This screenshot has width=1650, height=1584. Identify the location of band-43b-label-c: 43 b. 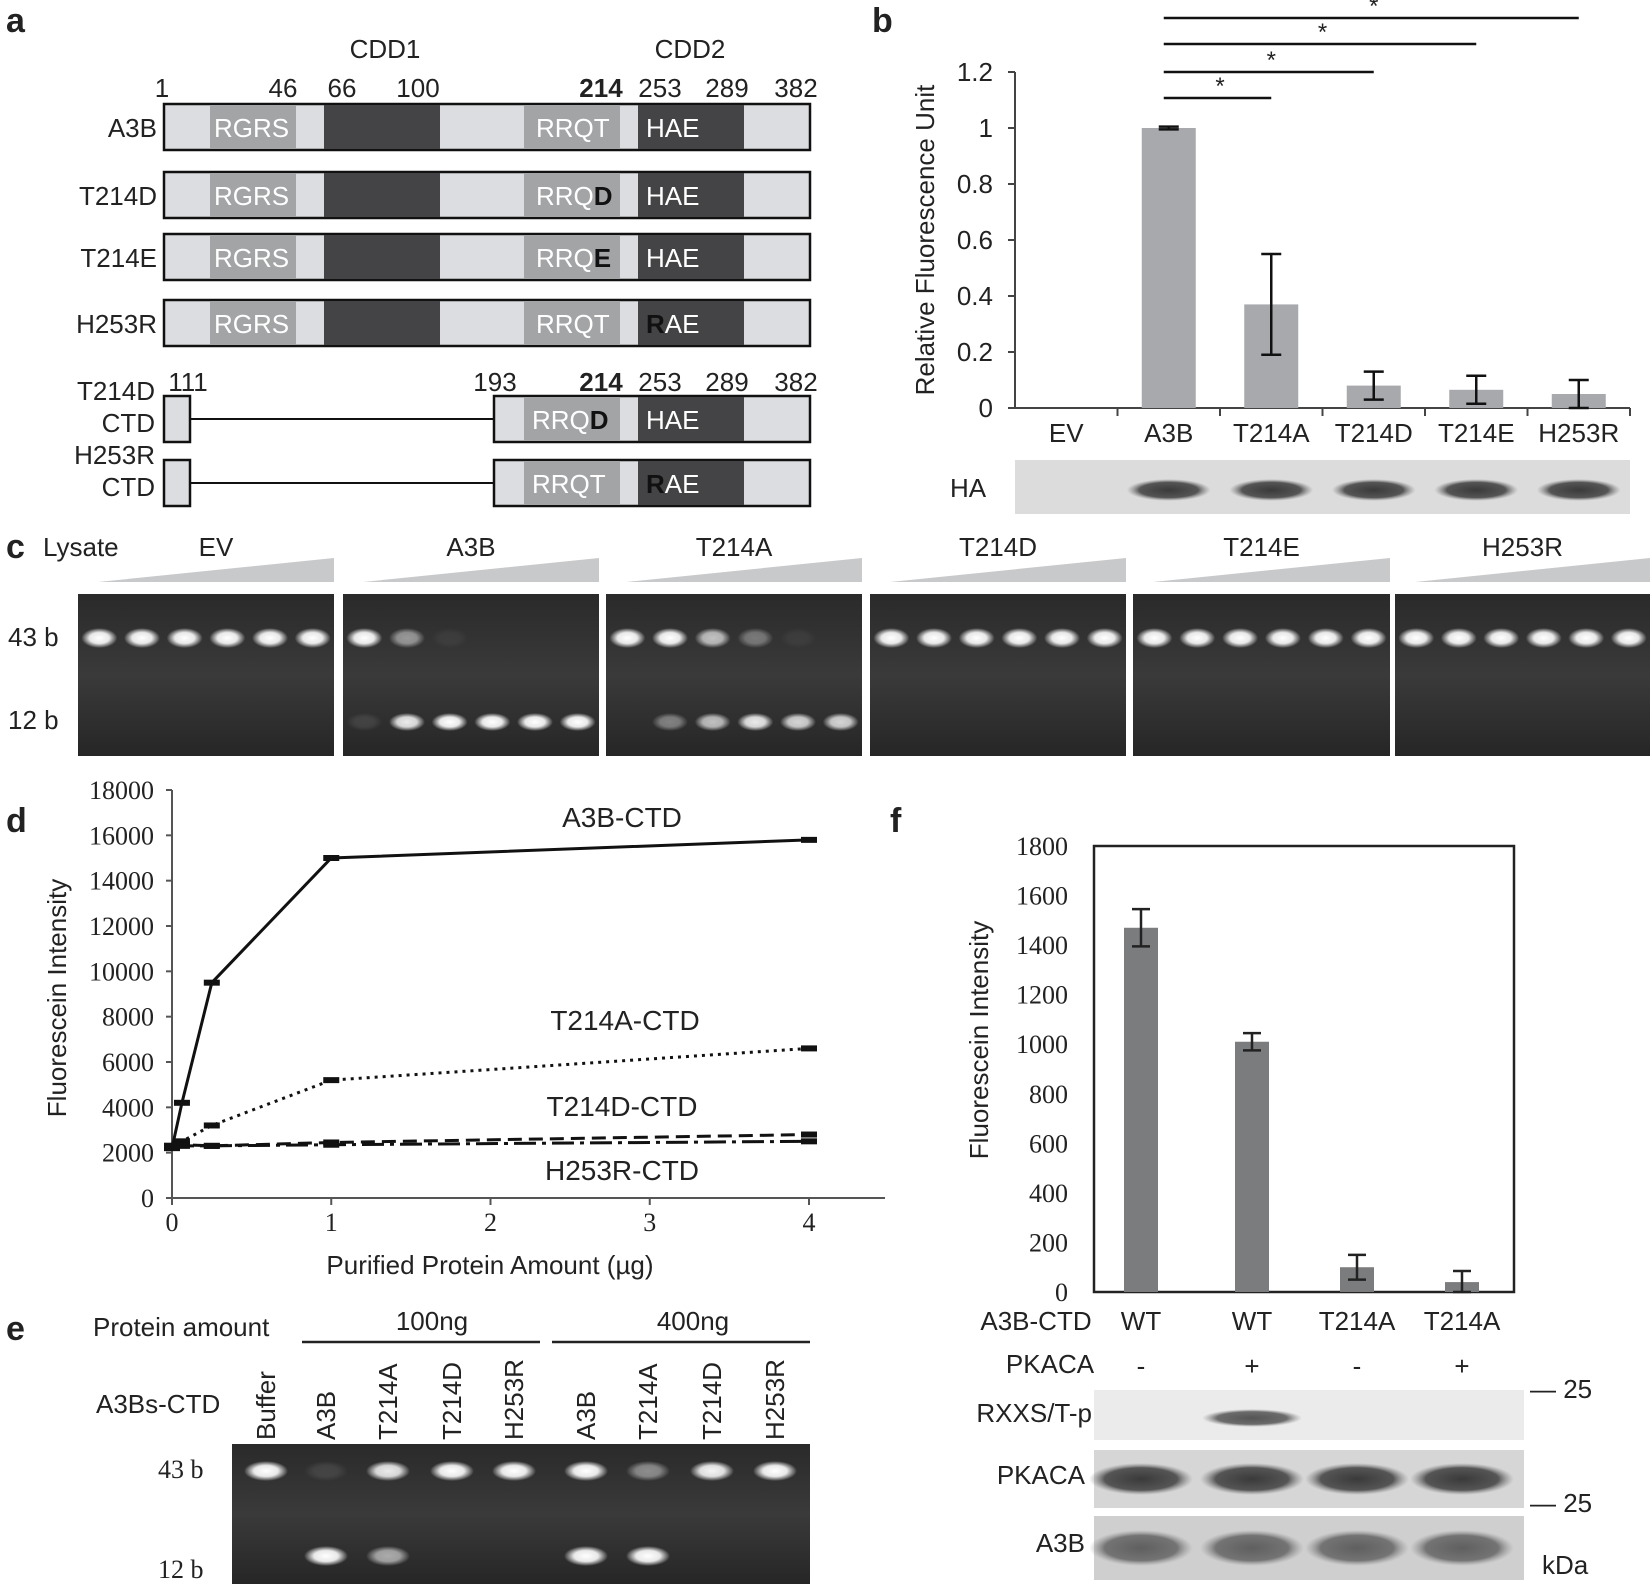
(33, 637).